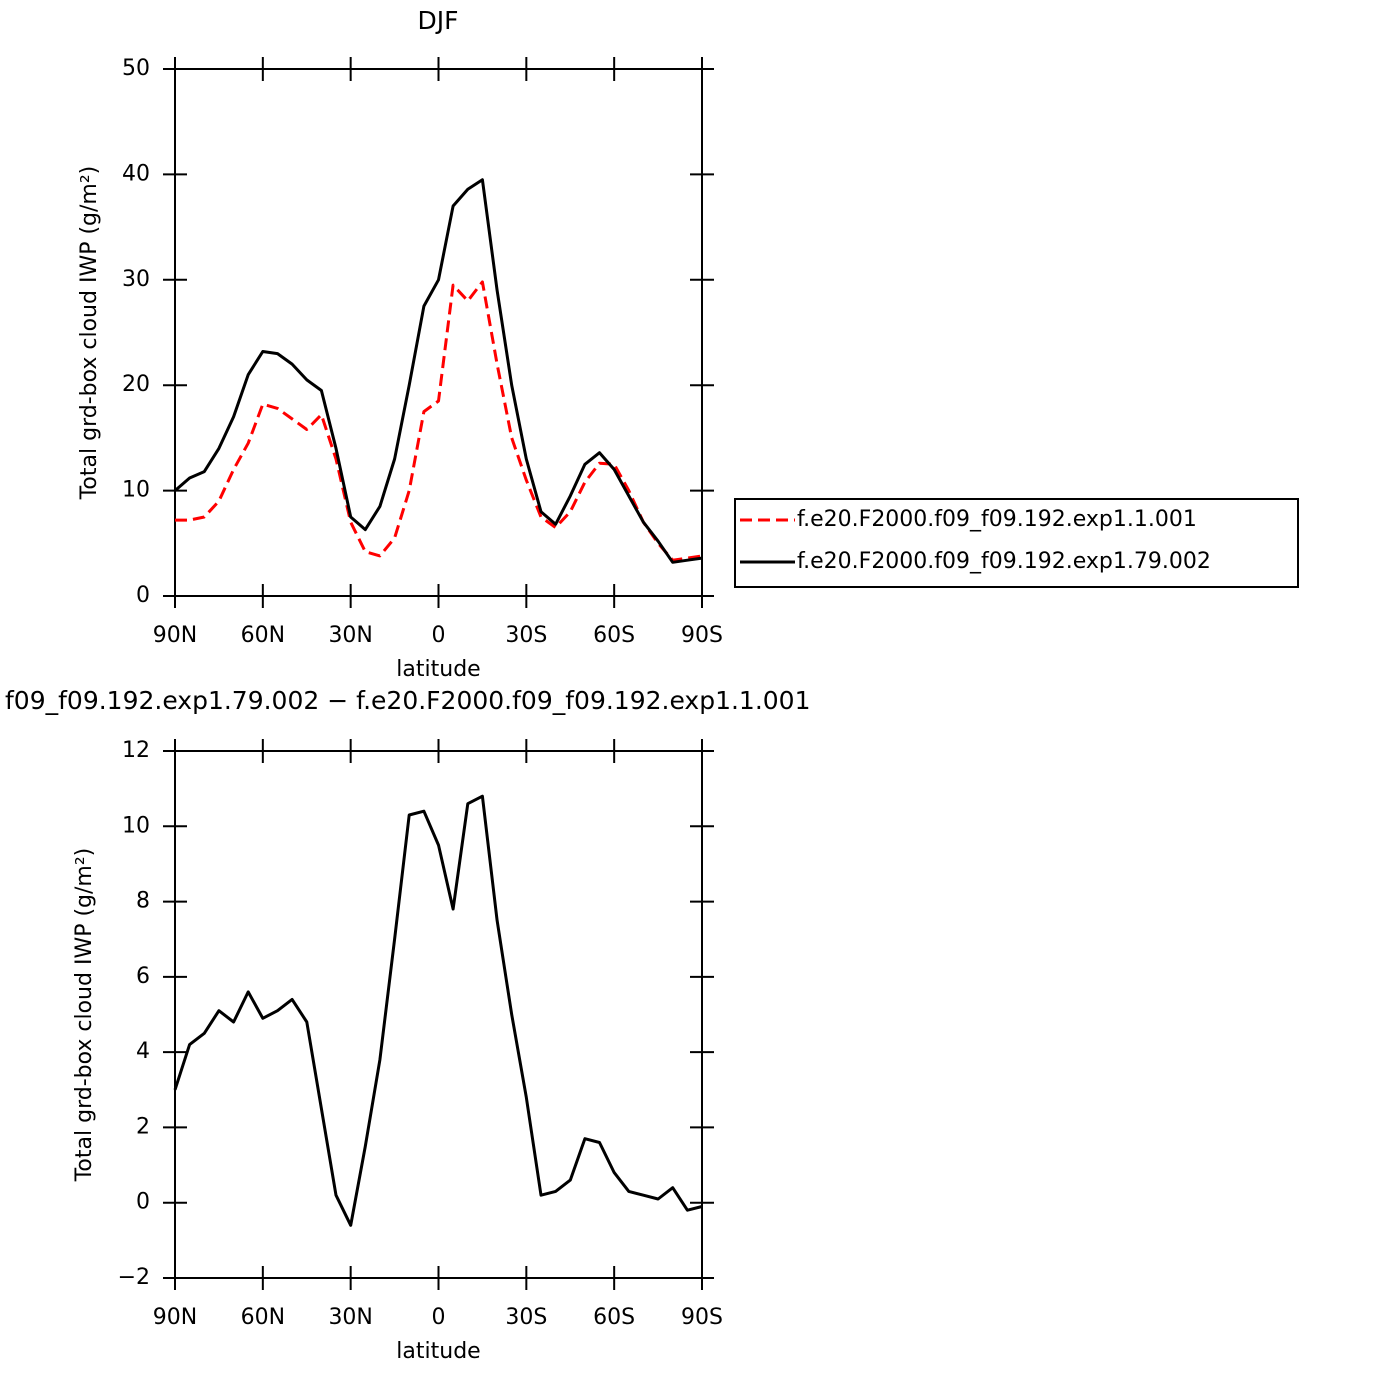  I want to click on y-tick-label: 40, so click(136, 173).